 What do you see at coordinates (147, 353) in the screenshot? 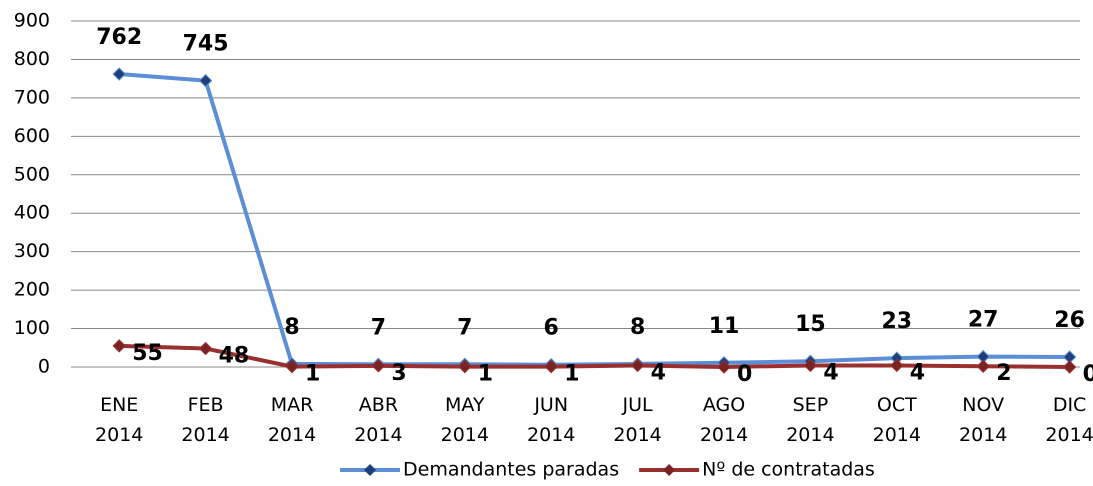
I see `data-label: 55` at bounding box center [147, 353].